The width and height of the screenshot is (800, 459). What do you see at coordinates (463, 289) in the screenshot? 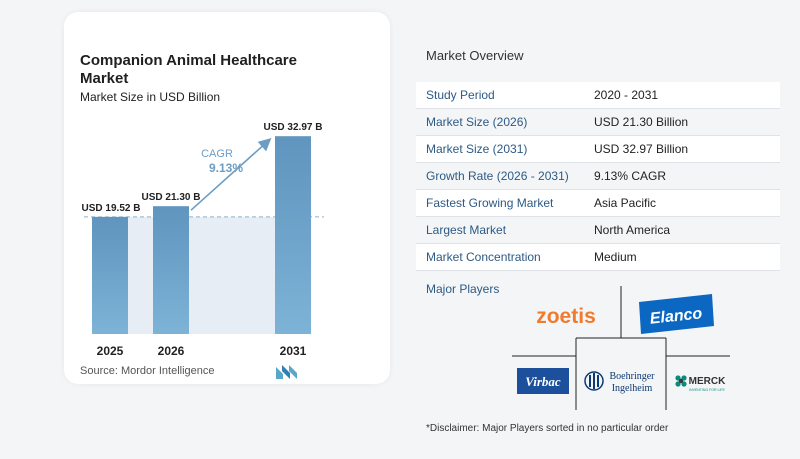
I see `major-players-title: Major Players` at bounding box center [463, 289].